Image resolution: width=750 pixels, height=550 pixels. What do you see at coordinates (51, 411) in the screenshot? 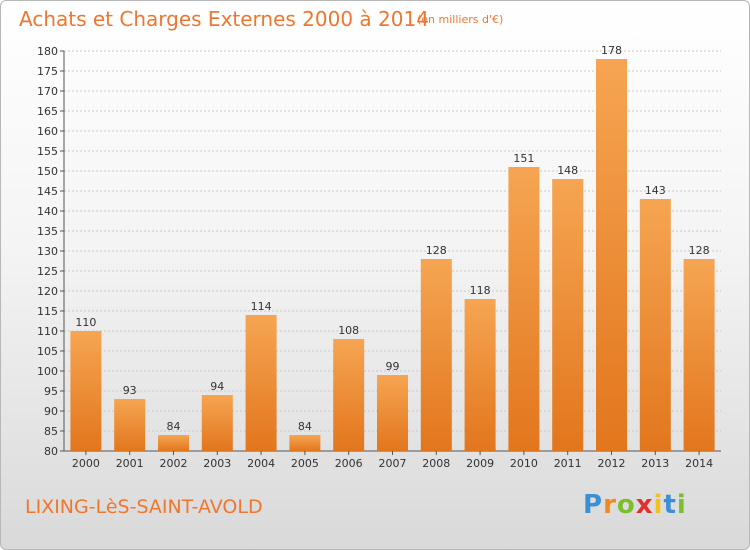
I see `y-tick-label: 90` at bounding box center [51, 411].